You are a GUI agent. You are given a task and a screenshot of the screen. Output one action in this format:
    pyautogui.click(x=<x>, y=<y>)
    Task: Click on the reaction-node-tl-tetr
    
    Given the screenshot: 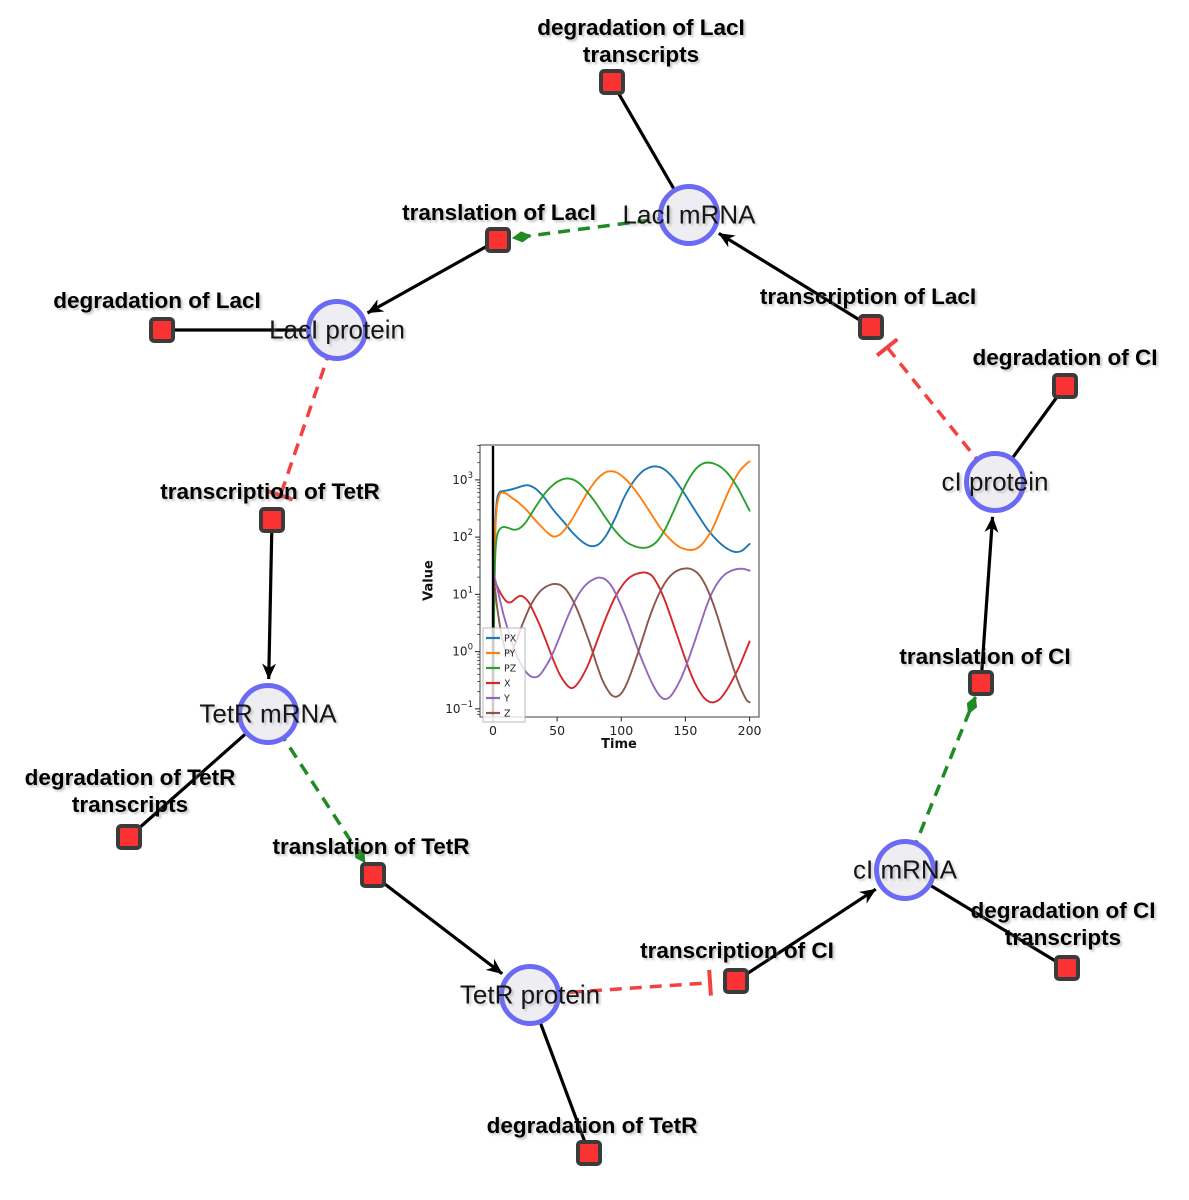 What is the action you would take?
    pyautogui.click(x=373, y=875)
    